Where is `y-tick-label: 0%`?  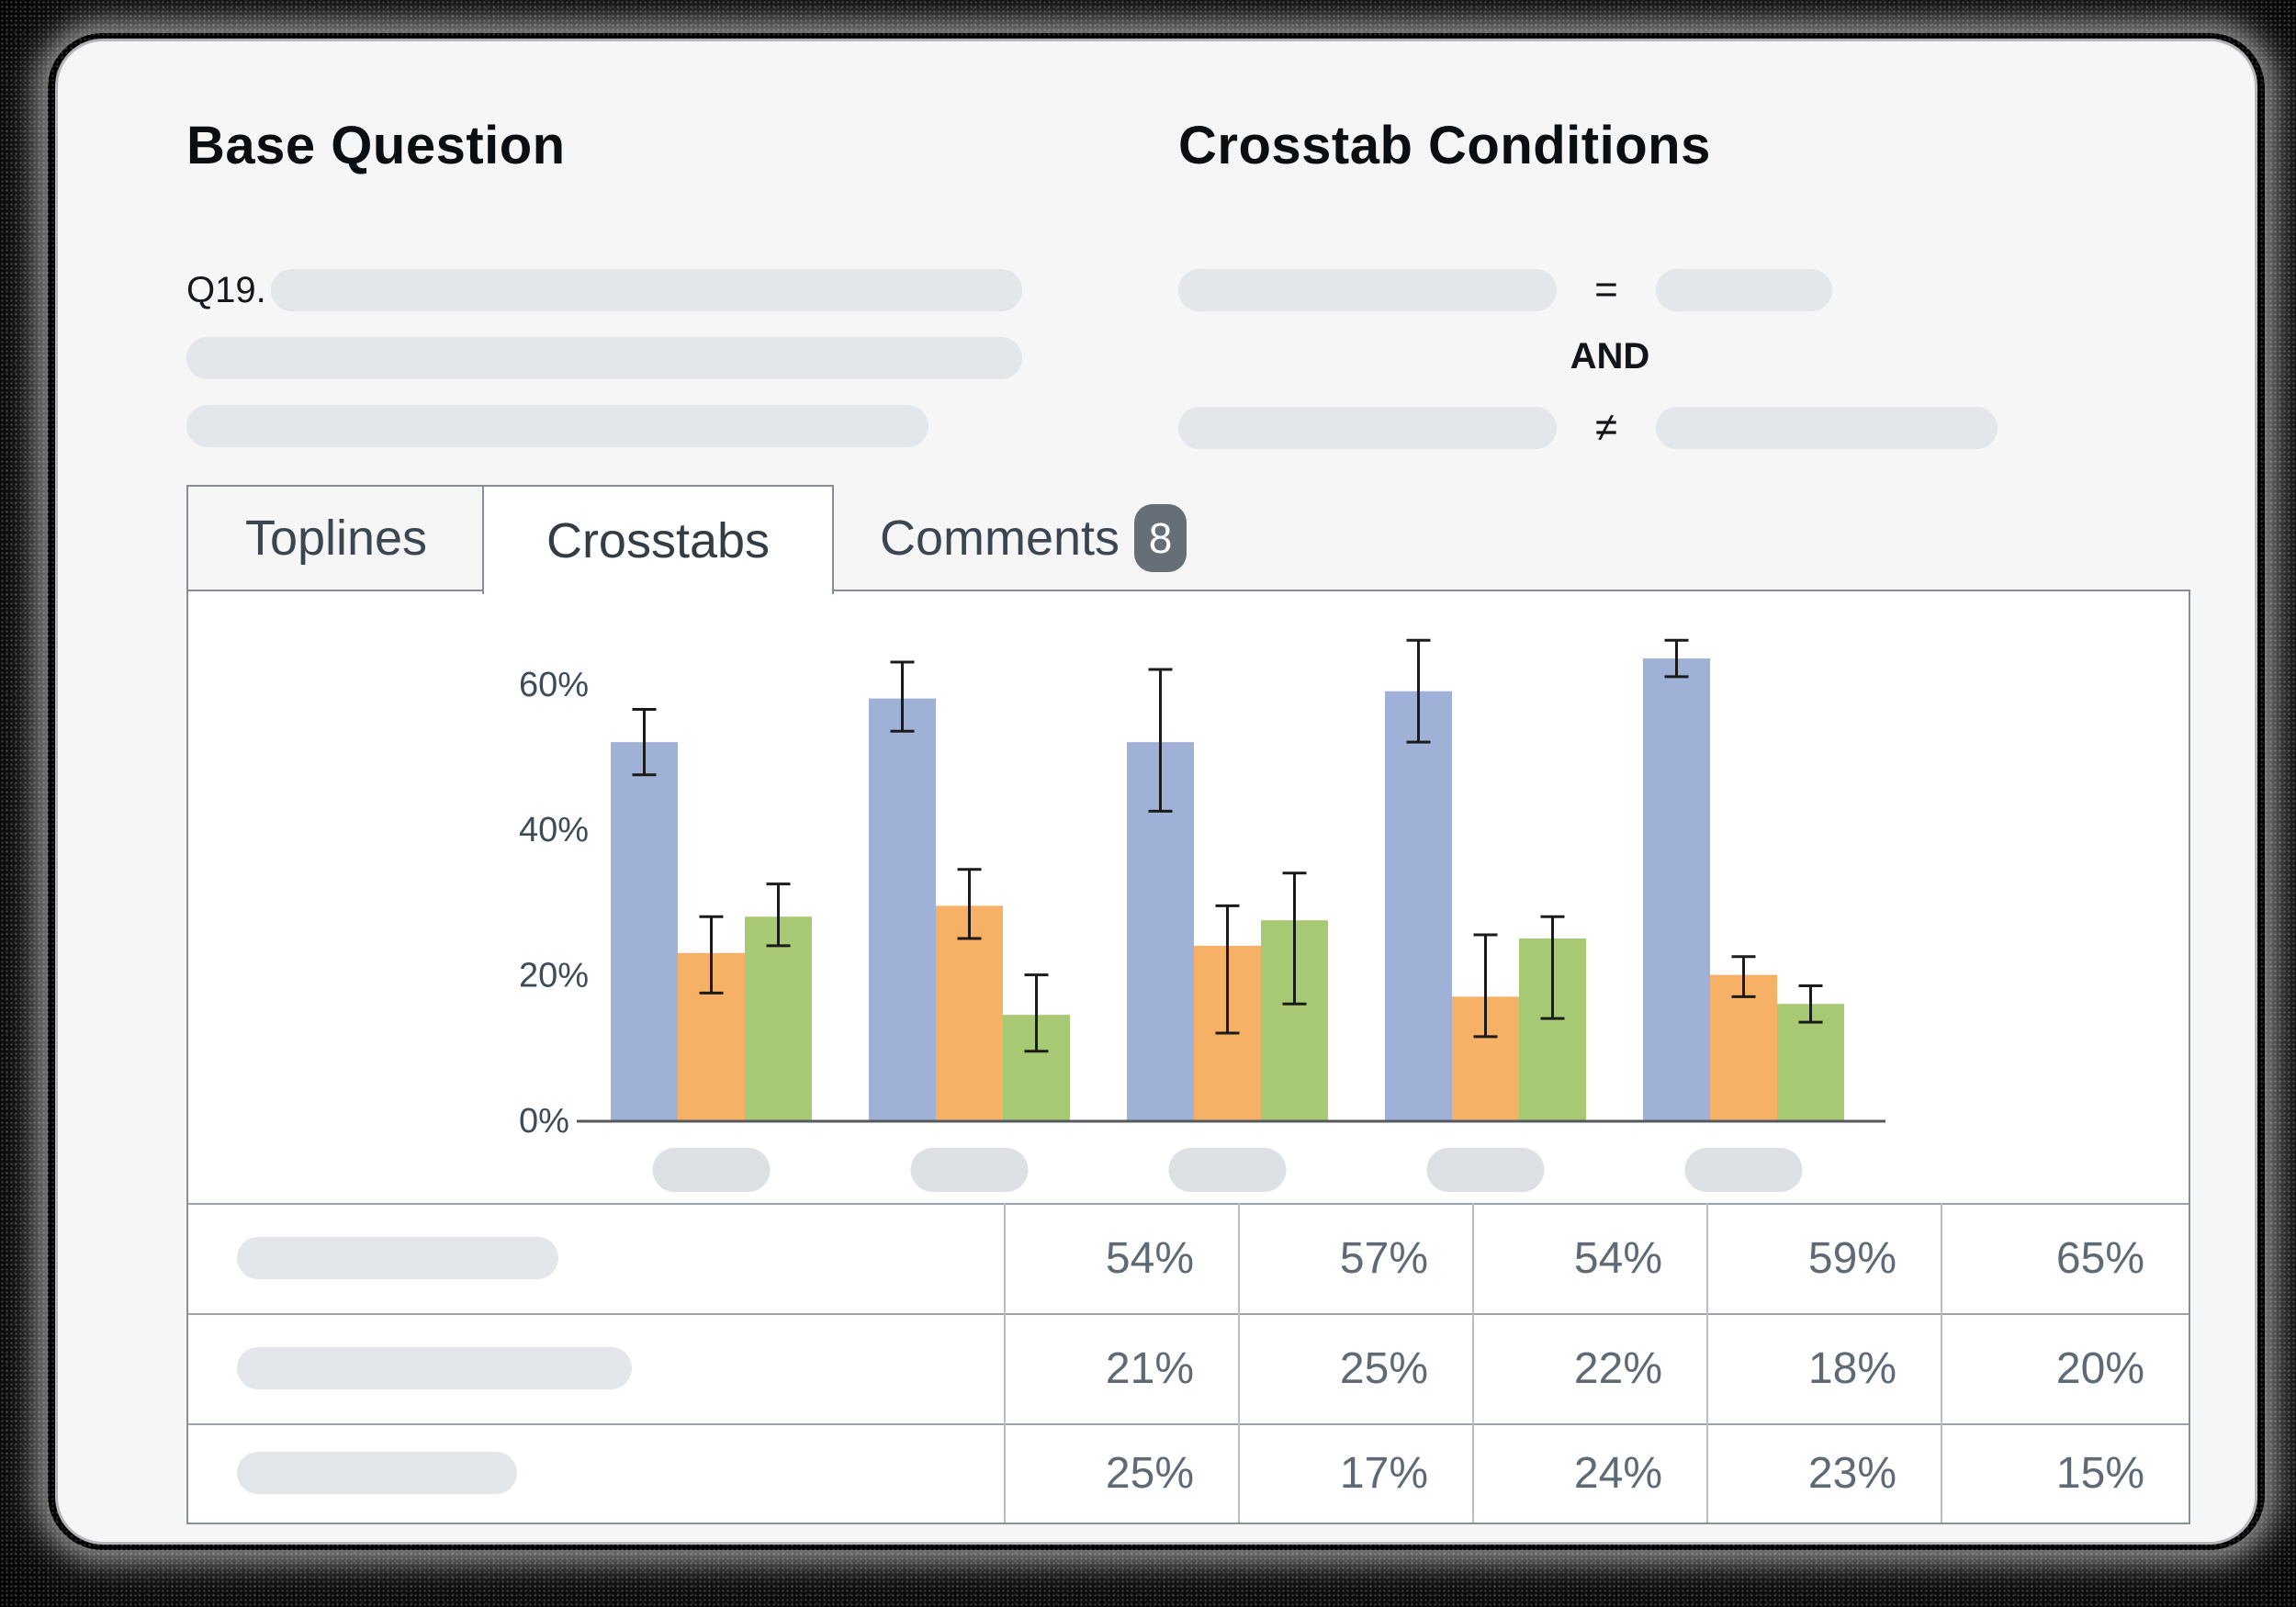
y-tick-label: 0% is located at coordinates (544, 1121).